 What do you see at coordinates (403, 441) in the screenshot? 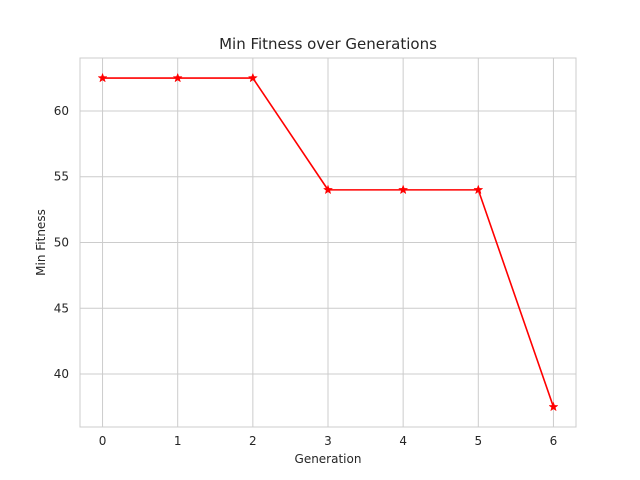
I see `x-tick-label: 4` at bounding box center [403, 441].